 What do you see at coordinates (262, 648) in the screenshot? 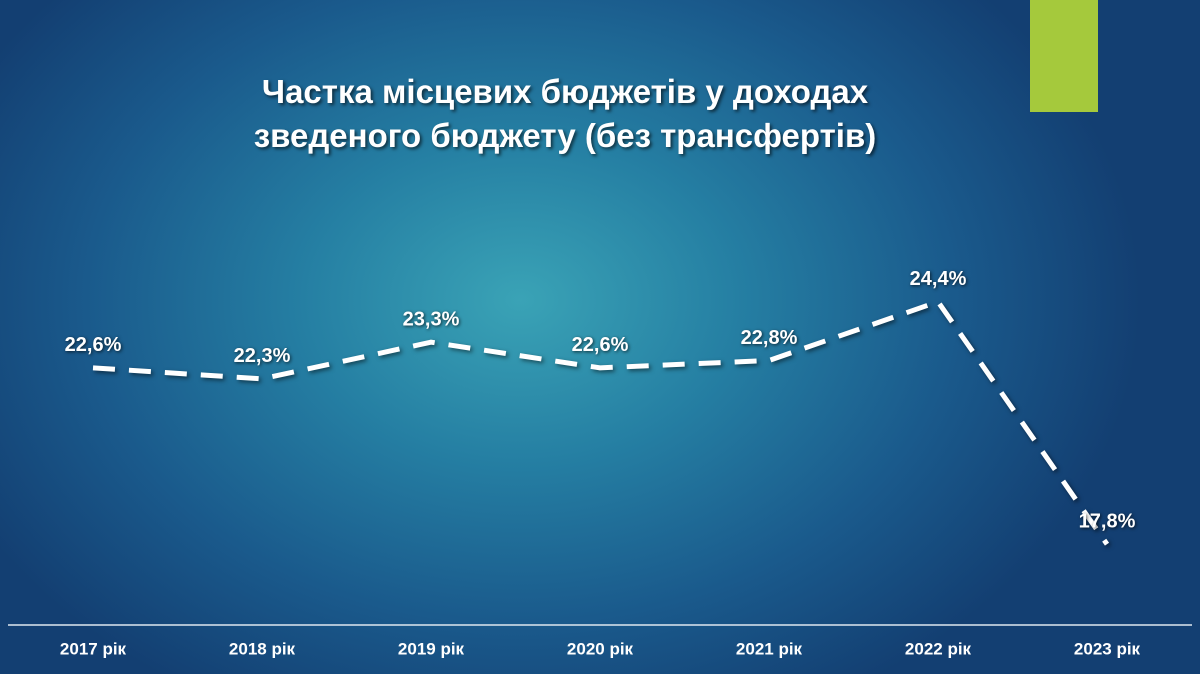
I see `x-tick-label: 2018 рік` at bounding box center [262, 648].